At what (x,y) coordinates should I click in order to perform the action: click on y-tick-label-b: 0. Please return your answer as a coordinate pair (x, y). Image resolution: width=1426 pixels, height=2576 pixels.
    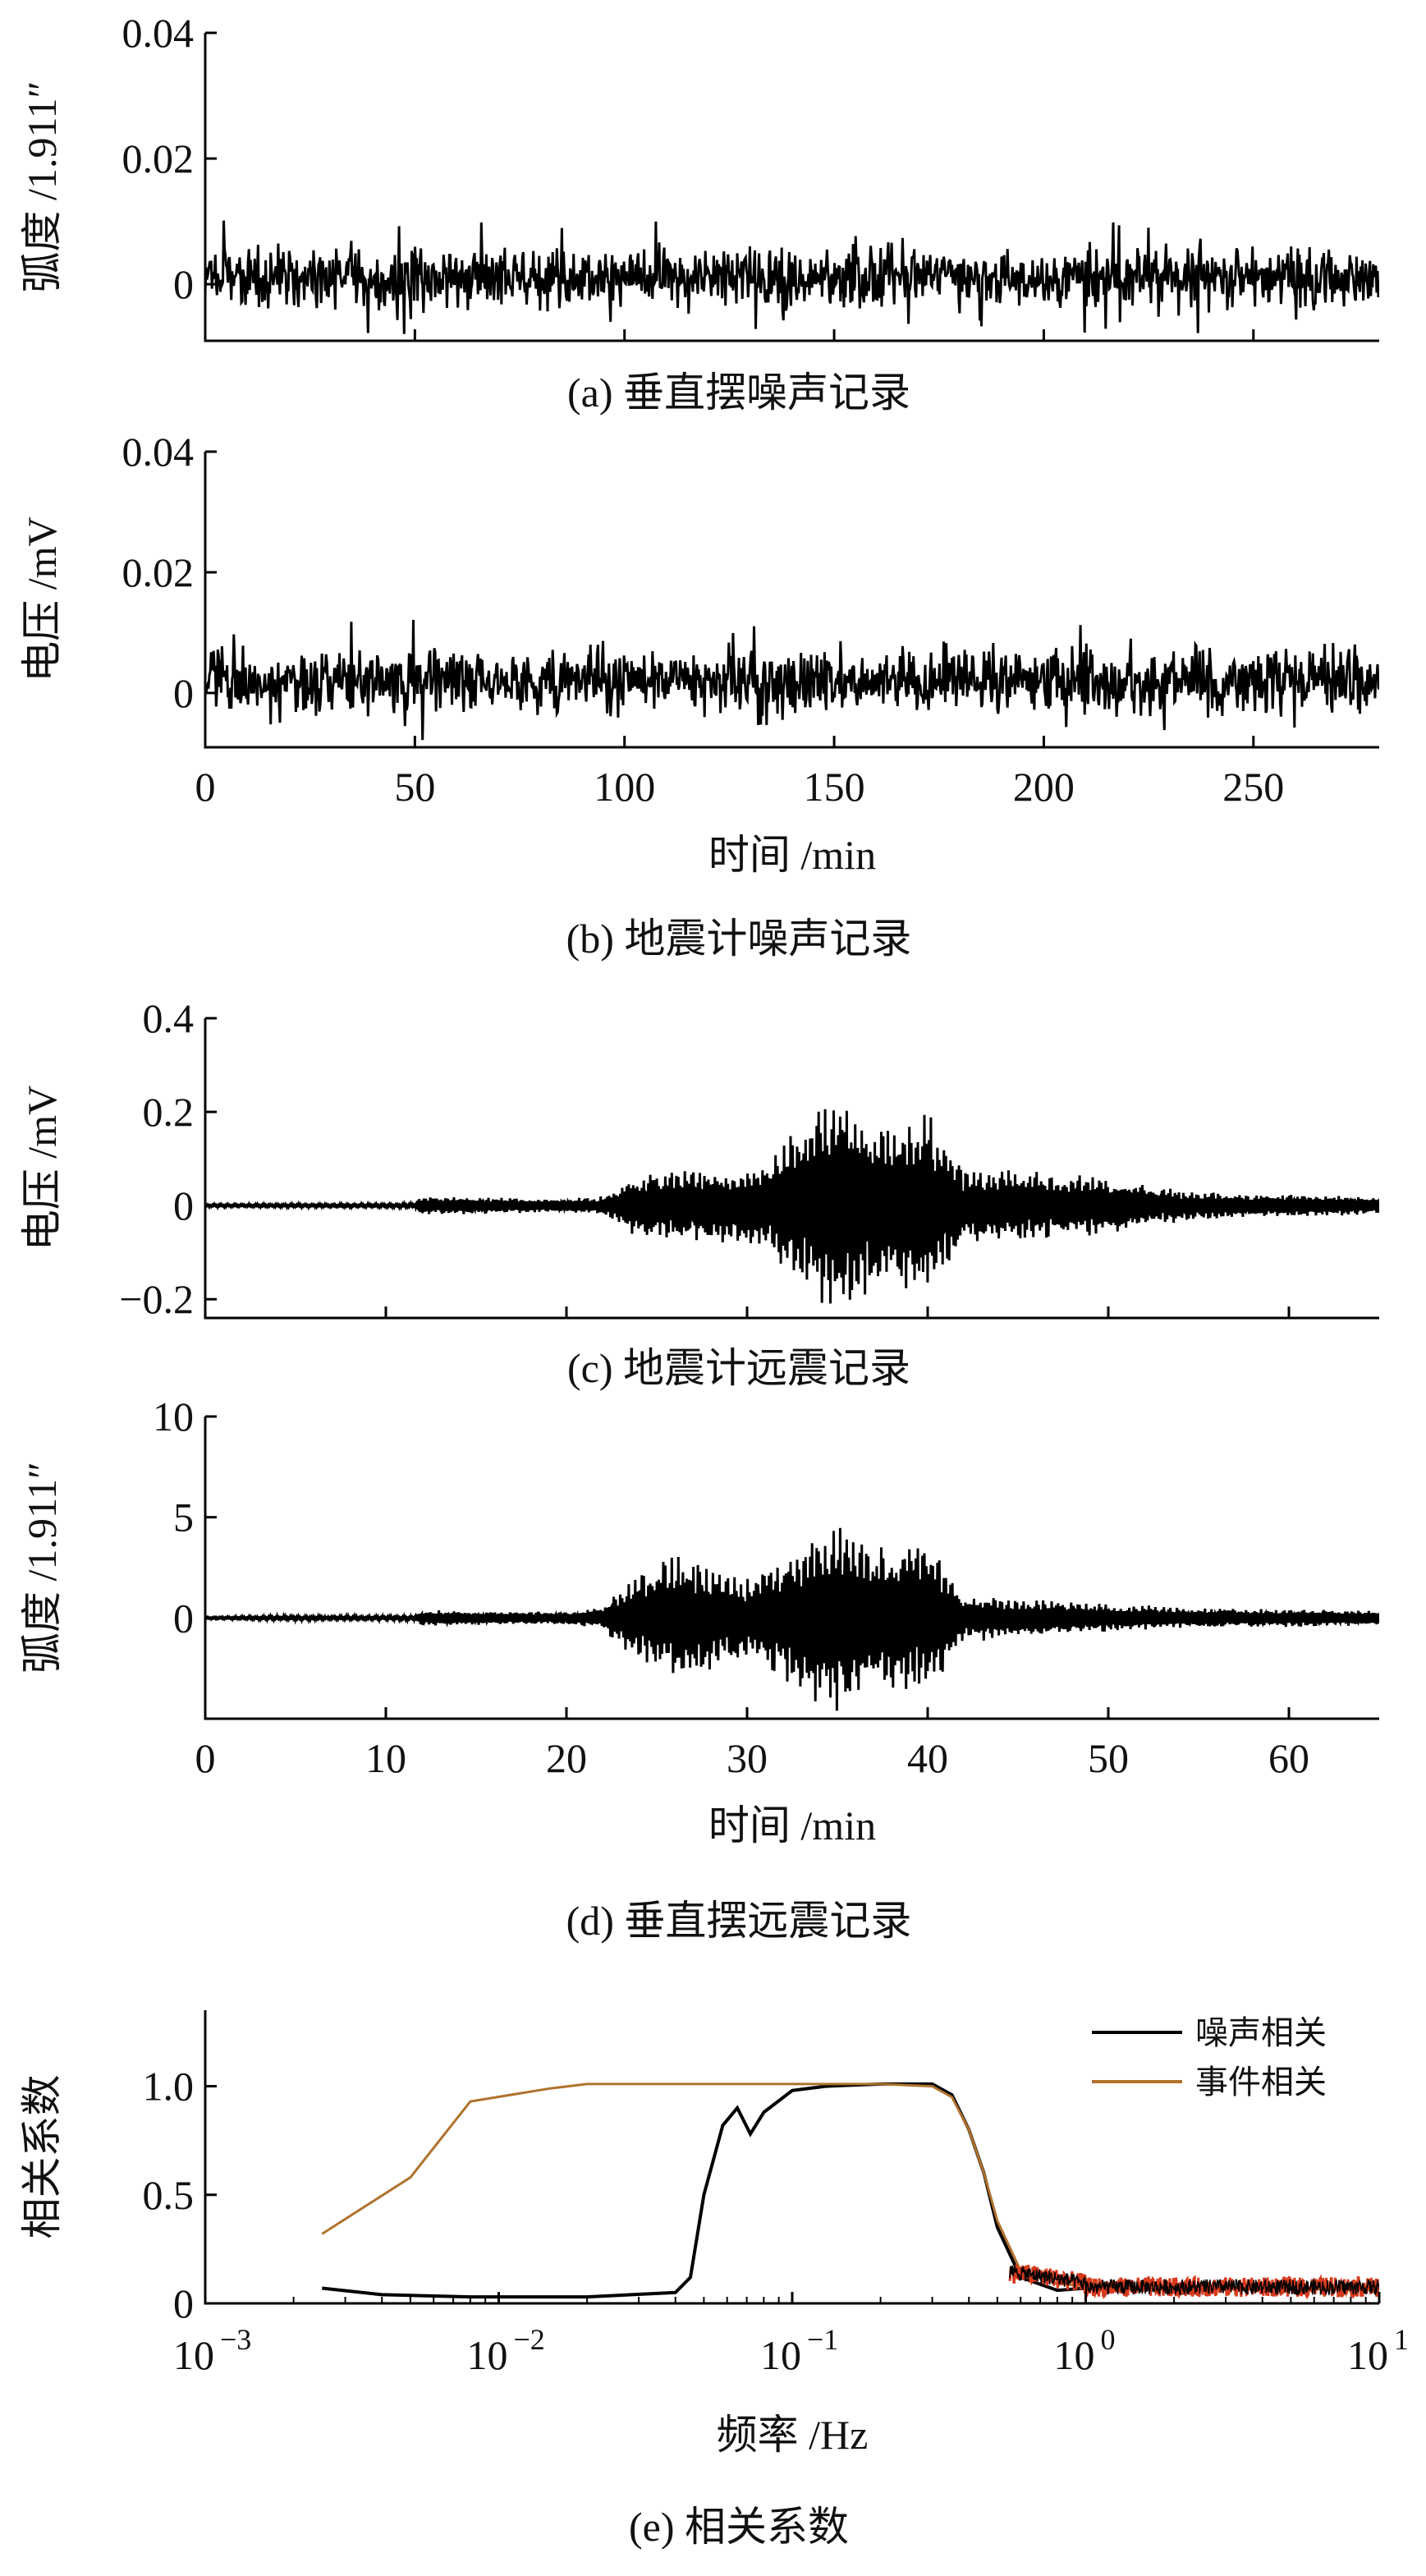
    Looking at the image, I should click on (183, 693).